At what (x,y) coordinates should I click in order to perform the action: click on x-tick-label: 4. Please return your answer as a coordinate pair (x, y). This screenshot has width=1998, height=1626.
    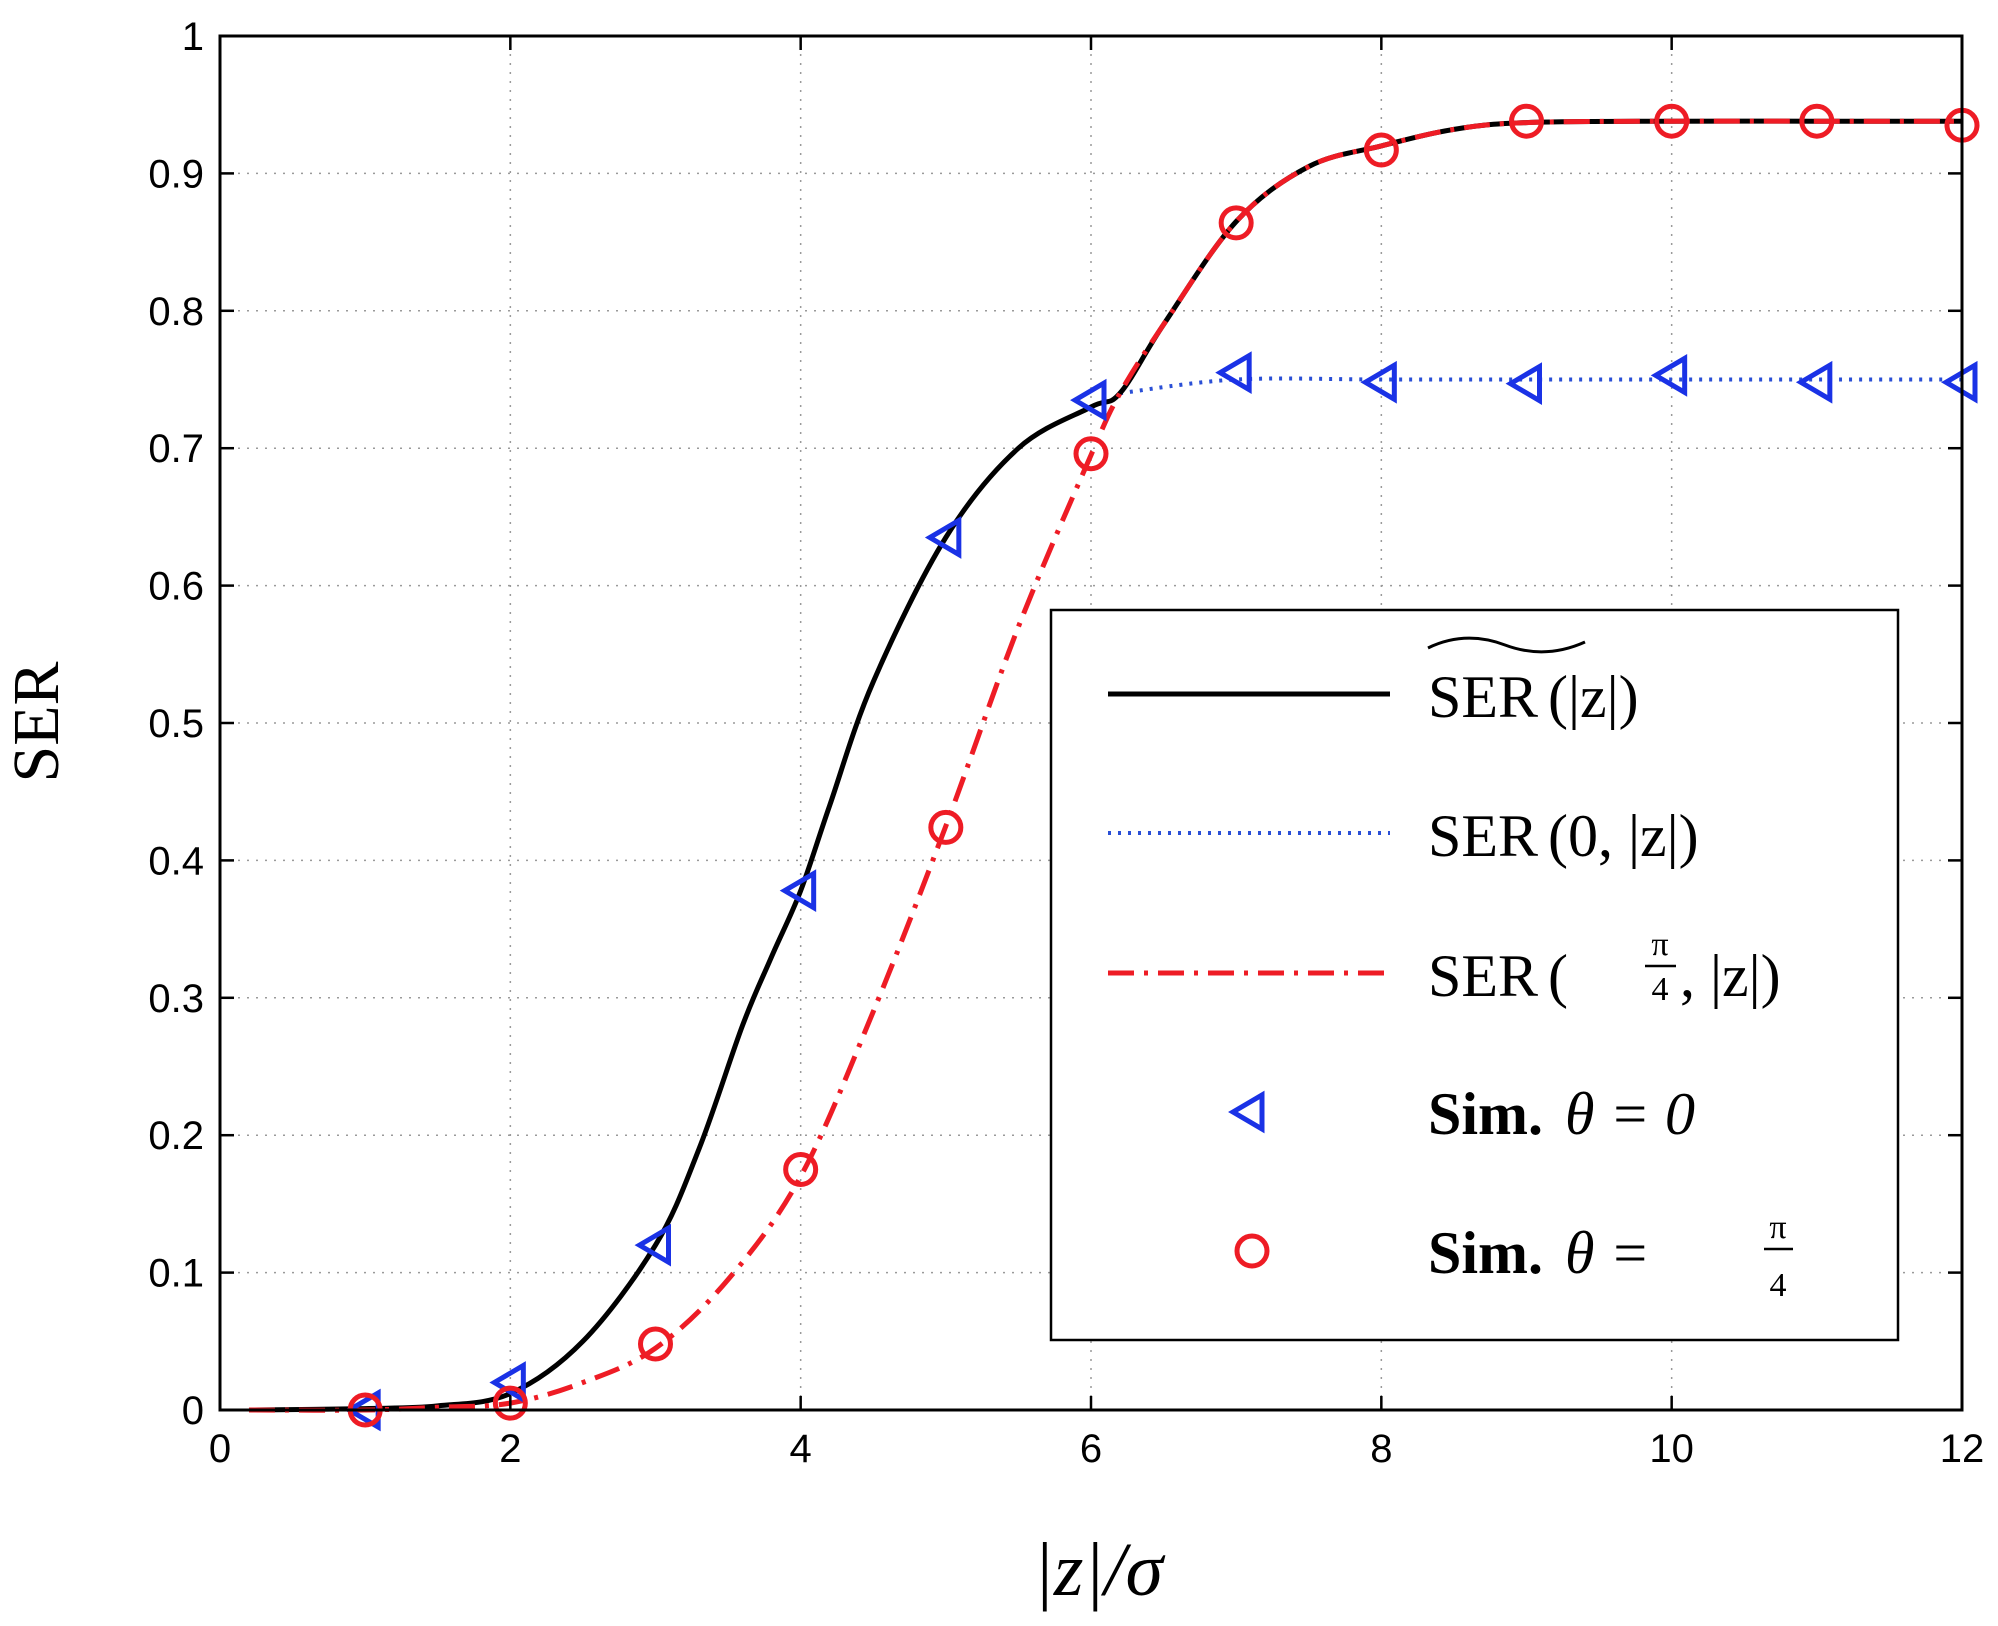
    Looking at the image, I should click on (801, 1449).